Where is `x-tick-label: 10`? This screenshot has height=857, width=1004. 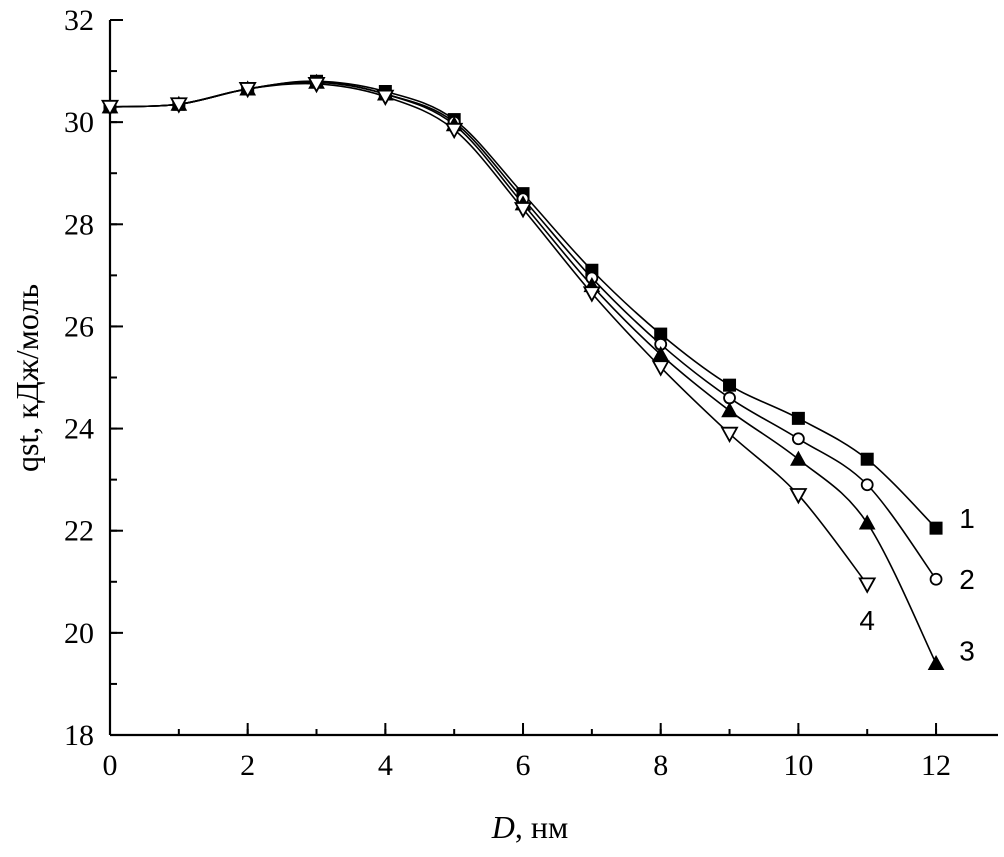 x-tick-label: 10 is located at coordinates (798, 765).